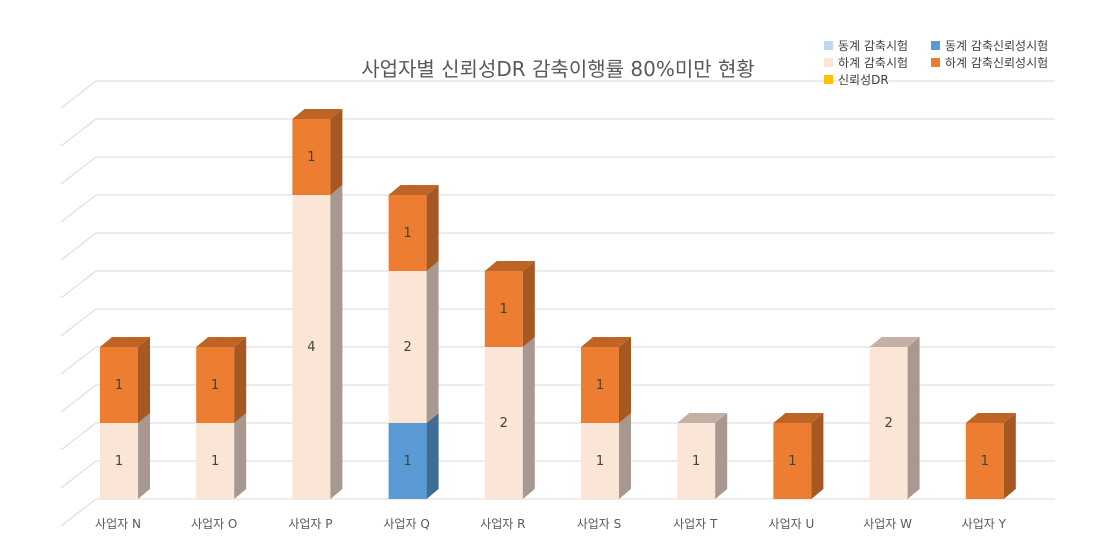 The width and height of the screenshot is (1116, 556). I want to click on legend-item: 하계 감축시험, so click(866, 63).